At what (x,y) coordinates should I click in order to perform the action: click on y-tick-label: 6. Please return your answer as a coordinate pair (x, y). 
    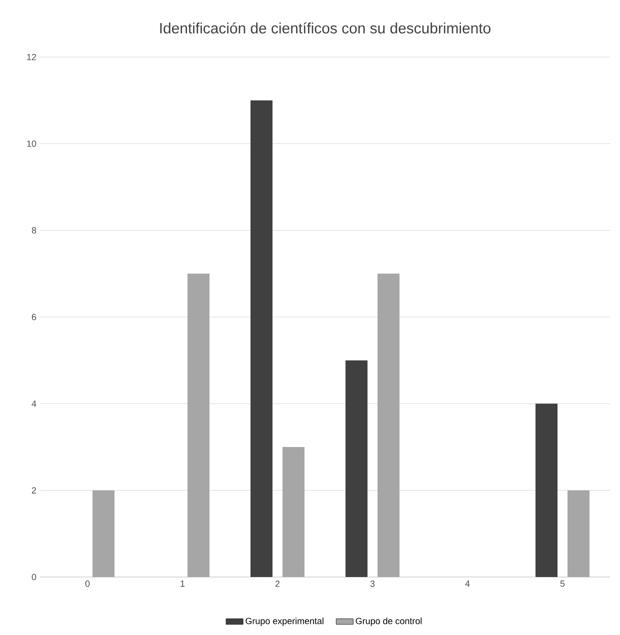
    Looking at the image, I should click on (34, 317).